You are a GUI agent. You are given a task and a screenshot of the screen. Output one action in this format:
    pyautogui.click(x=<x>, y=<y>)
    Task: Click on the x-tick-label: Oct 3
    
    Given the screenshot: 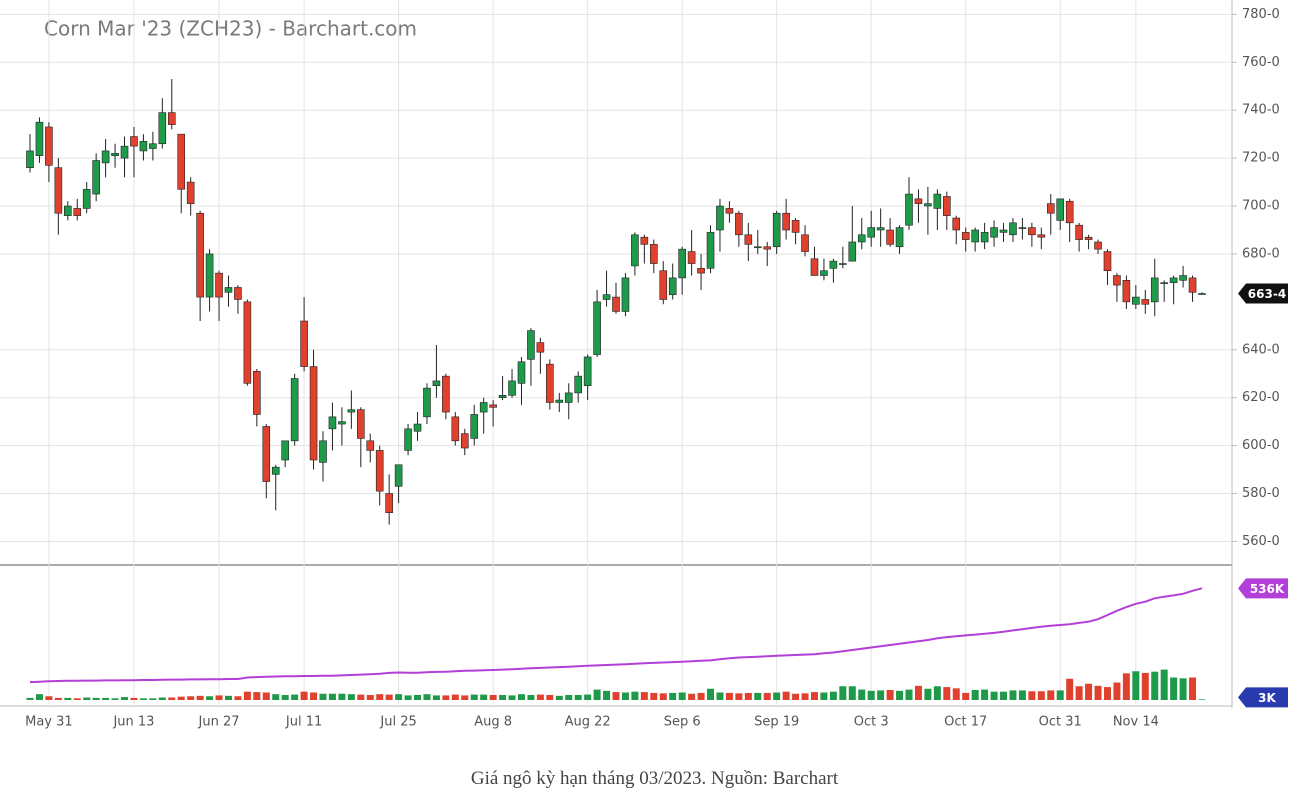 What is the action you would take?
    pyautogui.click(x=871, y=722)
    